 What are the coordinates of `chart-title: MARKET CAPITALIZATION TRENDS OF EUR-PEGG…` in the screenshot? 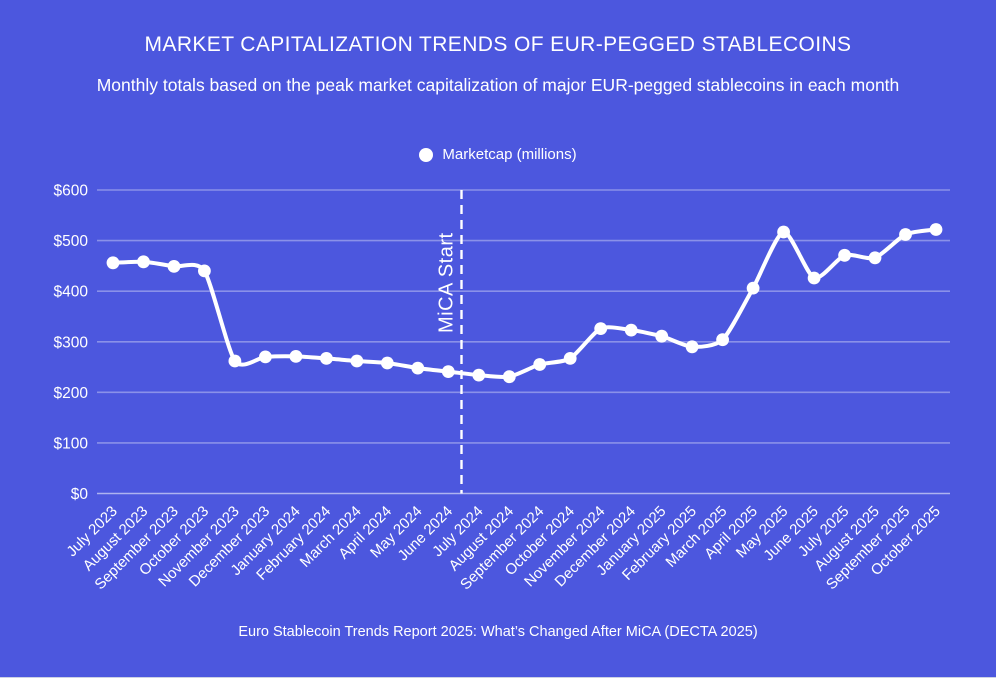 It's located at (498, 44).